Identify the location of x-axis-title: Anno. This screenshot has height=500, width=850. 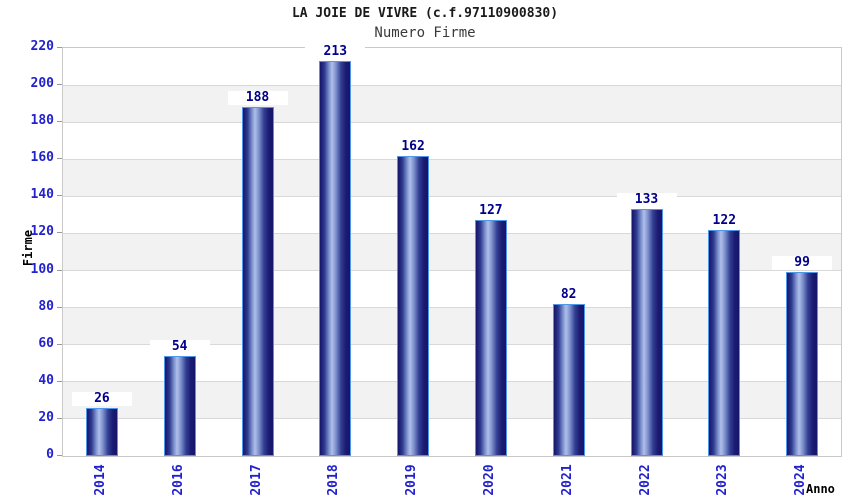
(820, 489).